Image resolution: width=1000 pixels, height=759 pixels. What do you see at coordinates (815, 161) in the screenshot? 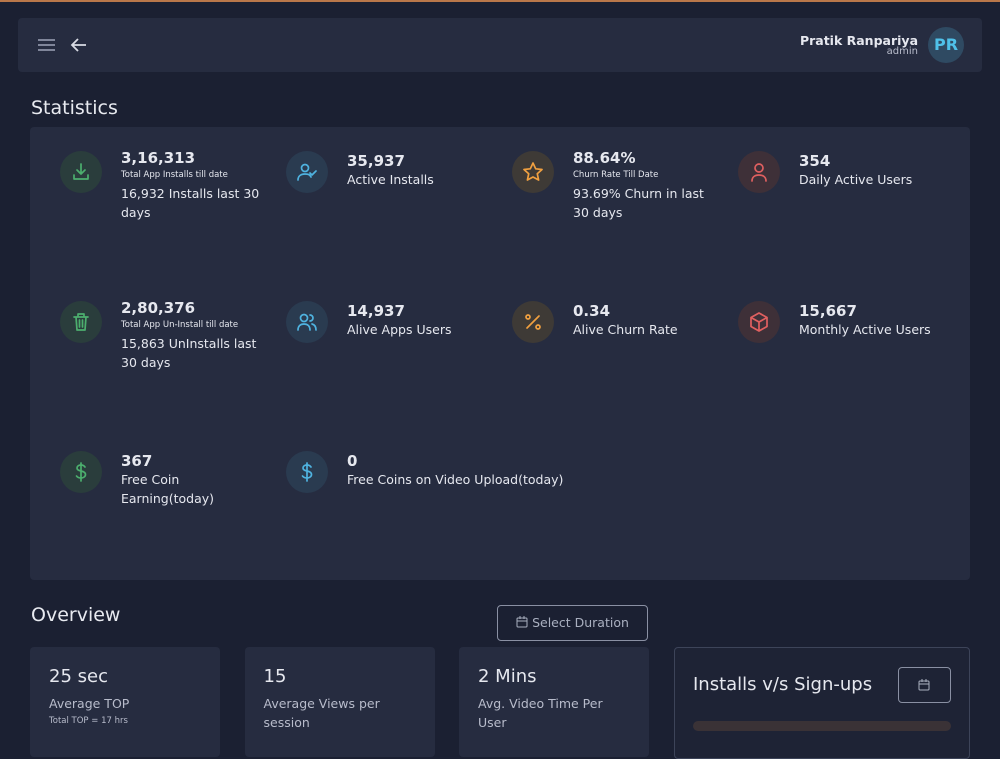
I see `stat-value: 354` at bounding box center [815, 161].